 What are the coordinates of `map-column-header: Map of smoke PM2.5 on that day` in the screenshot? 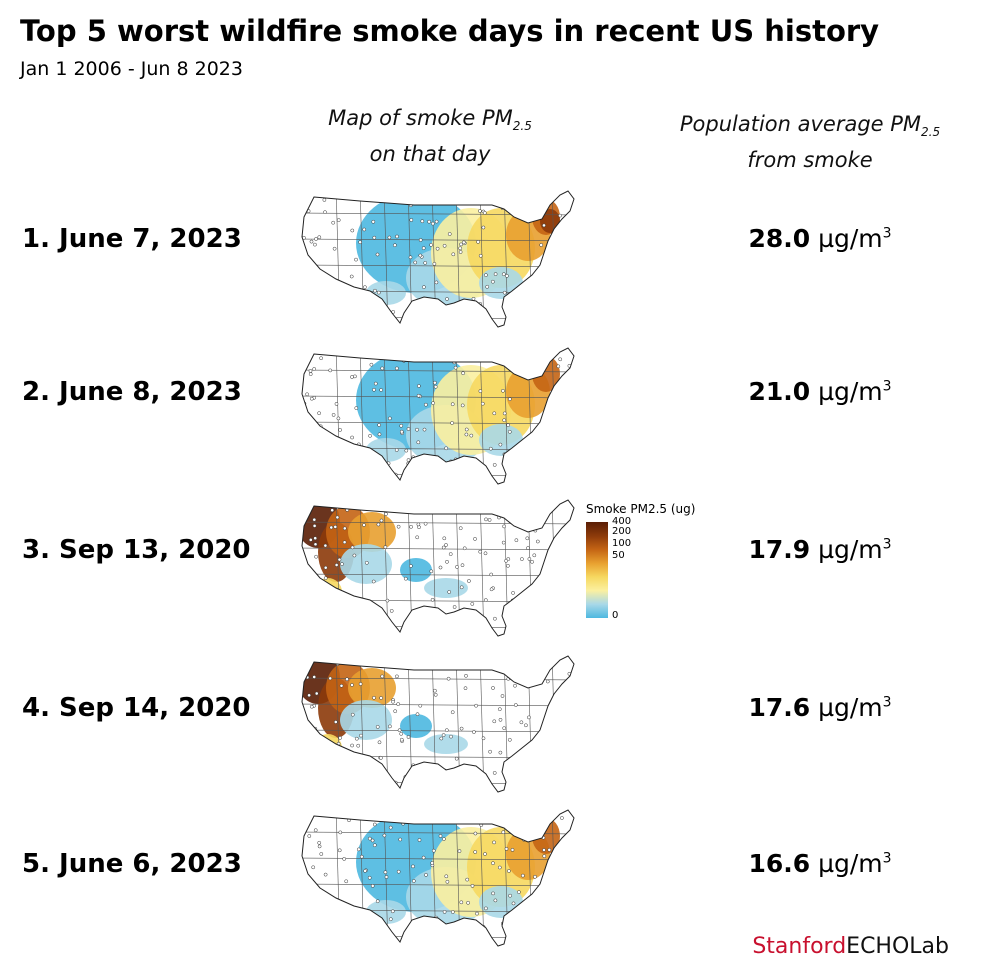 It's located at (430, 136).